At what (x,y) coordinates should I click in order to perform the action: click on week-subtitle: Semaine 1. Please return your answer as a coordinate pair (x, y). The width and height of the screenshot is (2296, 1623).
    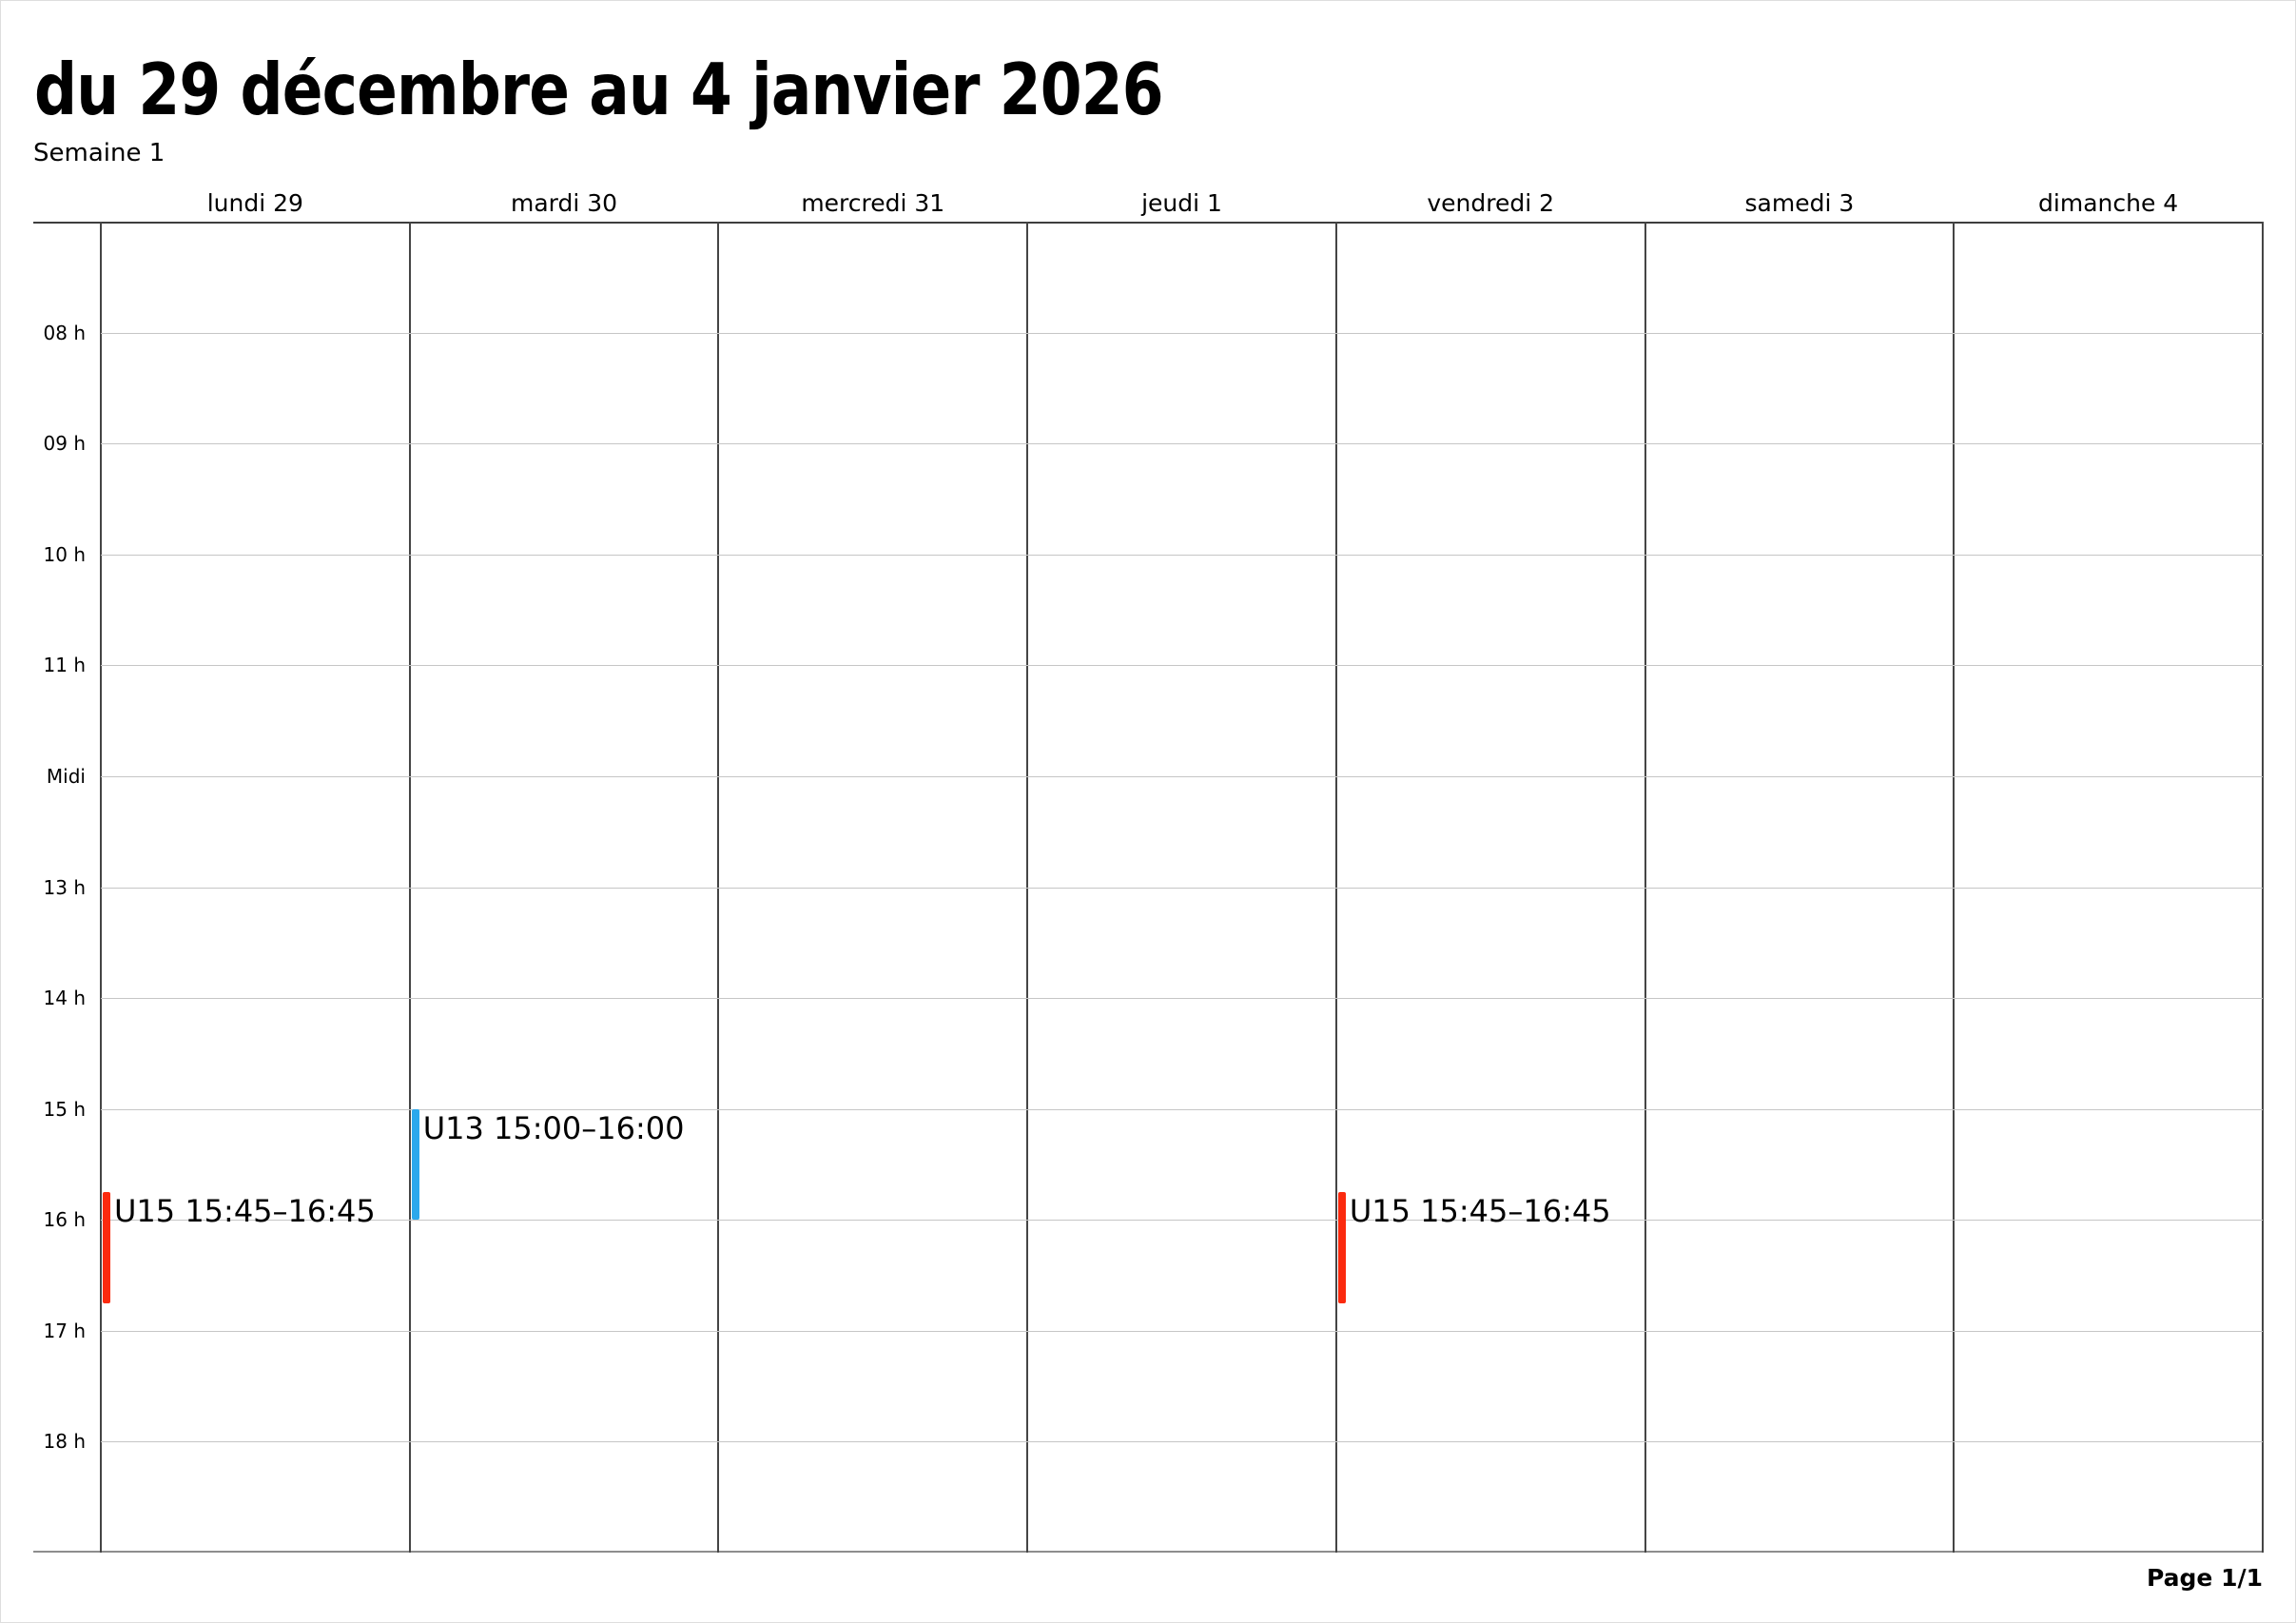
    Looking at the image, I should click on (99, 153).